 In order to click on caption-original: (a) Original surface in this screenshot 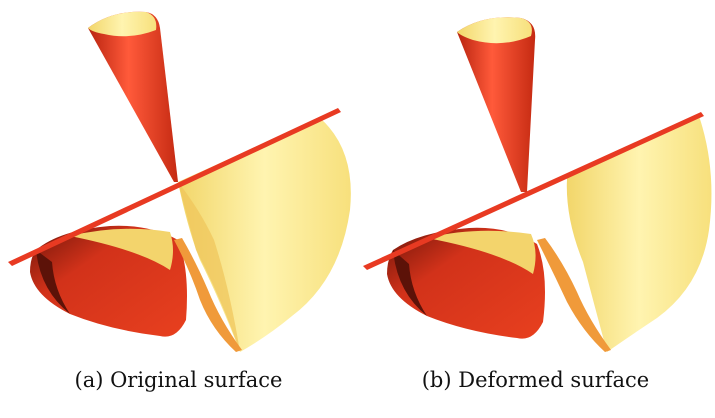, I will do `click(178, 380)`.